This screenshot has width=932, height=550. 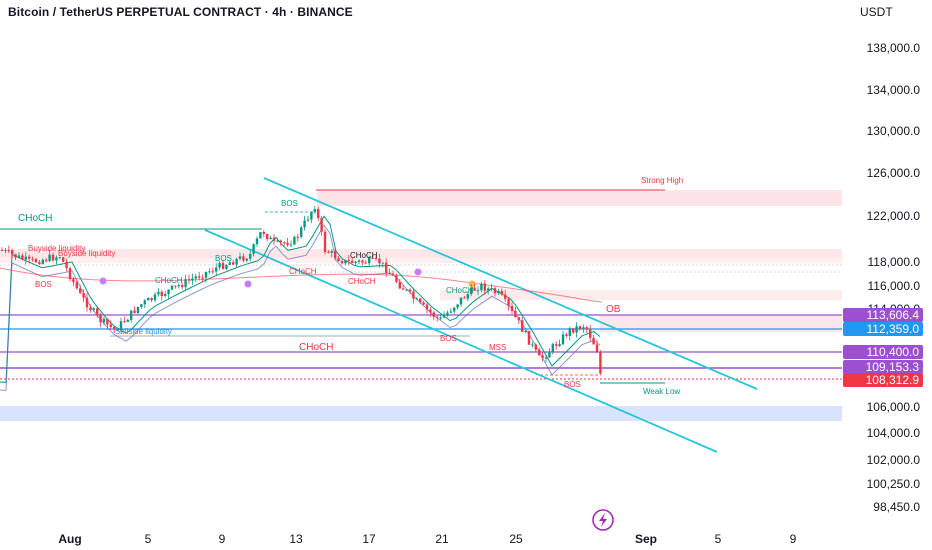 What do you see at coordinates (883, 315) in the screenshot?
I see `price-badge: 113,606.4` at bounding box center [883, 315].